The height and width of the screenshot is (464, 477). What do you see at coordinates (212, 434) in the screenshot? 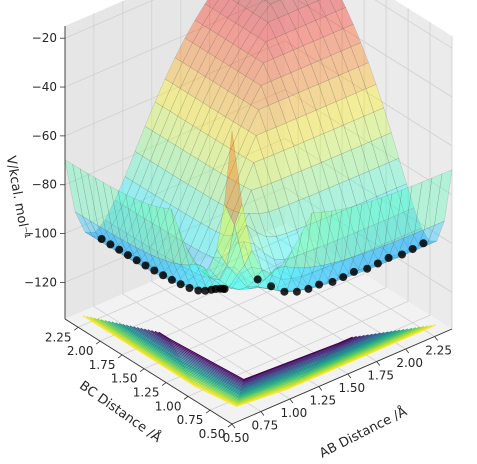
I see `y-tick-label: 0.50` at bounding box center [212, 434].